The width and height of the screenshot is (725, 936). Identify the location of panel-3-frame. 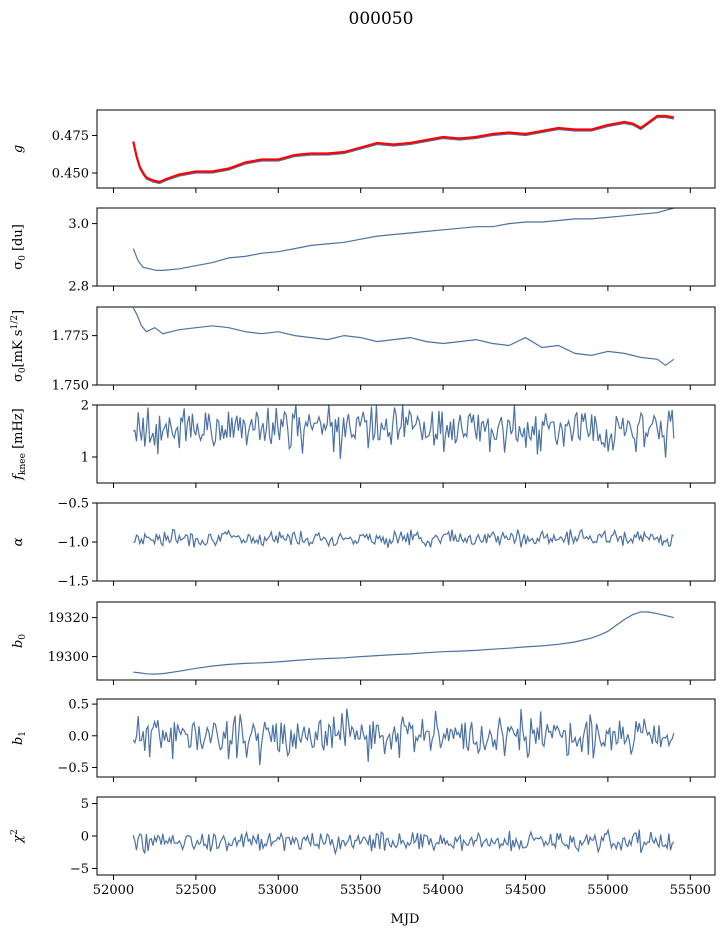
(406, 346).